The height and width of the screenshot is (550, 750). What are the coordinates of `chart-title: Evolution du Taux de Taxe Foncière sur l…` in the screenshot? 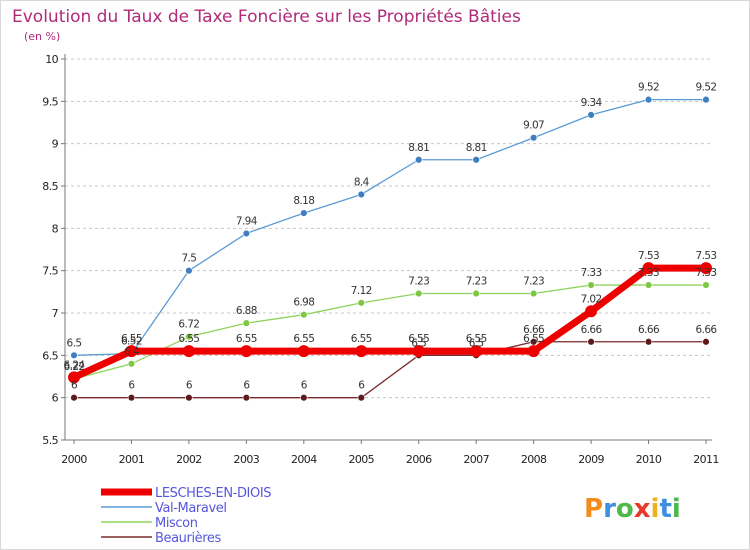 It's located at (266, 17).